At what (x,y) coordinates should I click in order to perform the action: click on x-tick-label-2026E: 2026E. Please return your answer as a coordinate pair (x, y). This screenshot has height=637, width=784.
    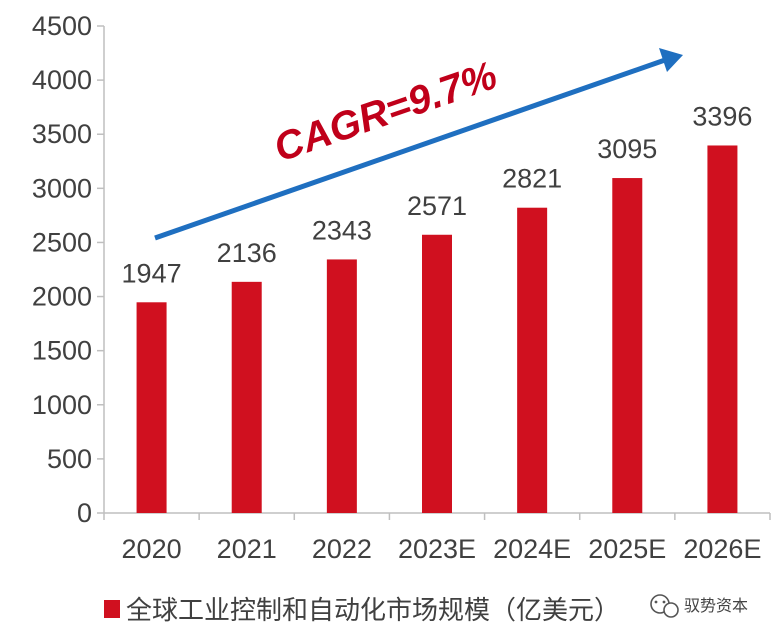
    Looking at the image, I should click on (722, 549).